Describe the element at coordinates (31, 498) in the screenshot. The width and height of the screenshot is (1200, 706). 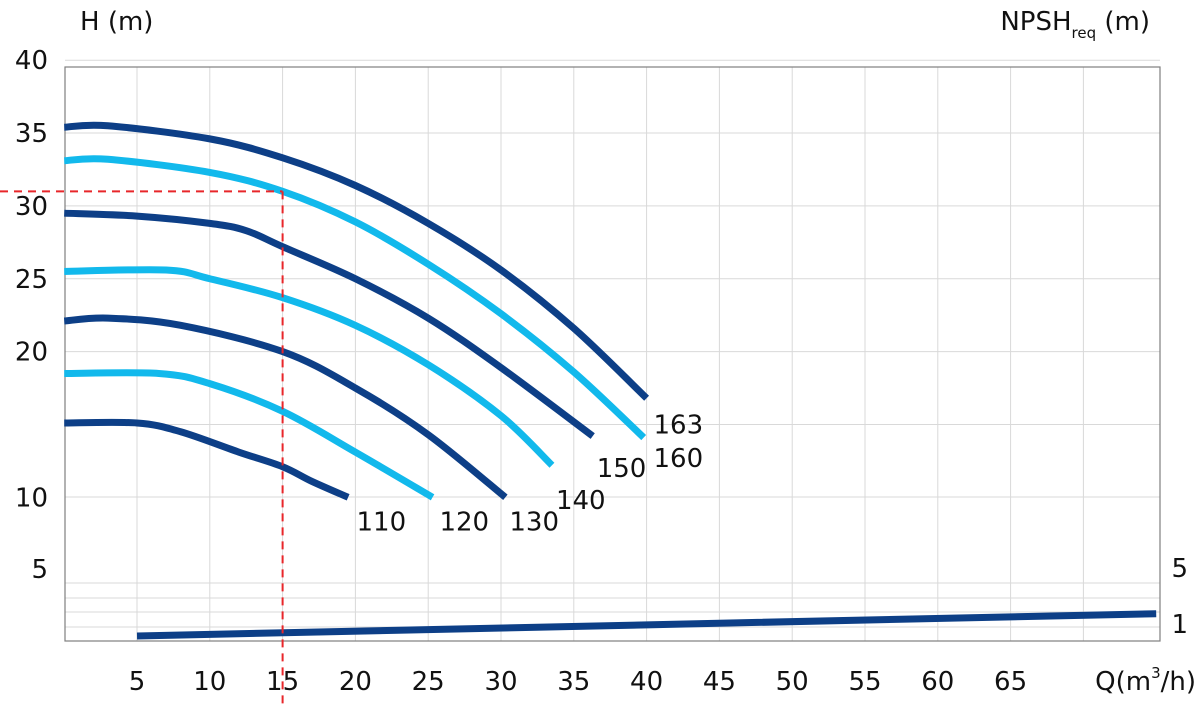
I see `y-tick-label: 10` at that location.